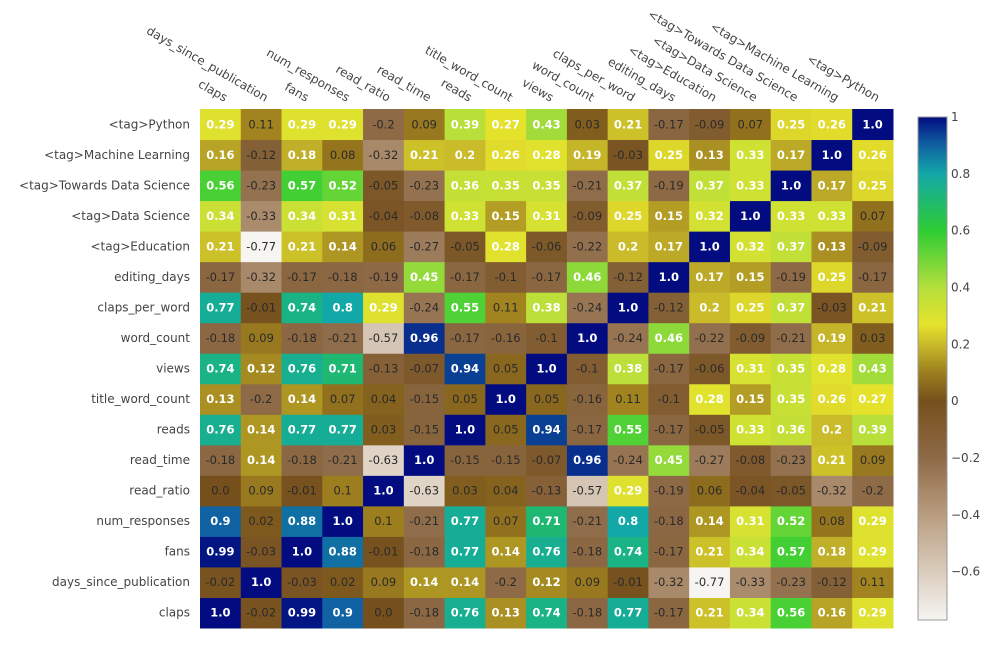 This screenshot has width=1000, height=671. Describe the element at coordinates (342, 307) in the screenshot. I see `cell-value-label: 0.8` at that location.